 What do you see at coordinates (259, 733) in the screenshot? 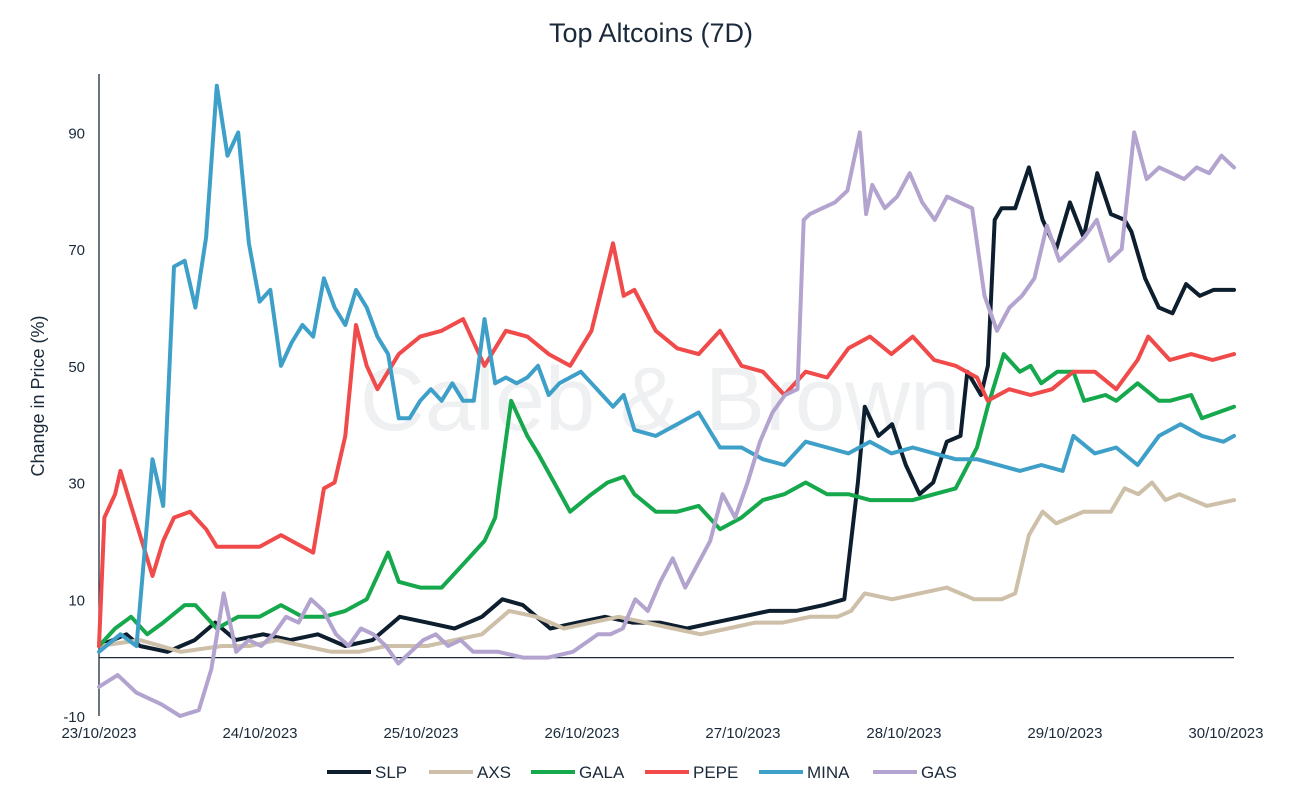
I see `x-tick-label: 24/10/2023` at bounding box center [259, 733].